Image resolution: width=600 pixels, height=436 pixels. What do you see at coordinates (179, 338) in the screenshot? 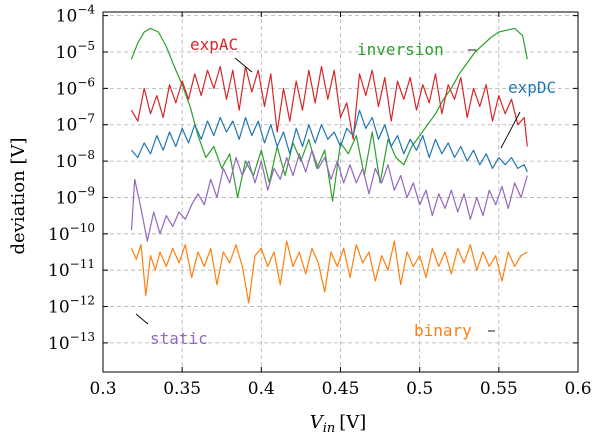
I see `static-label: static` at bounding box center [179, 338].